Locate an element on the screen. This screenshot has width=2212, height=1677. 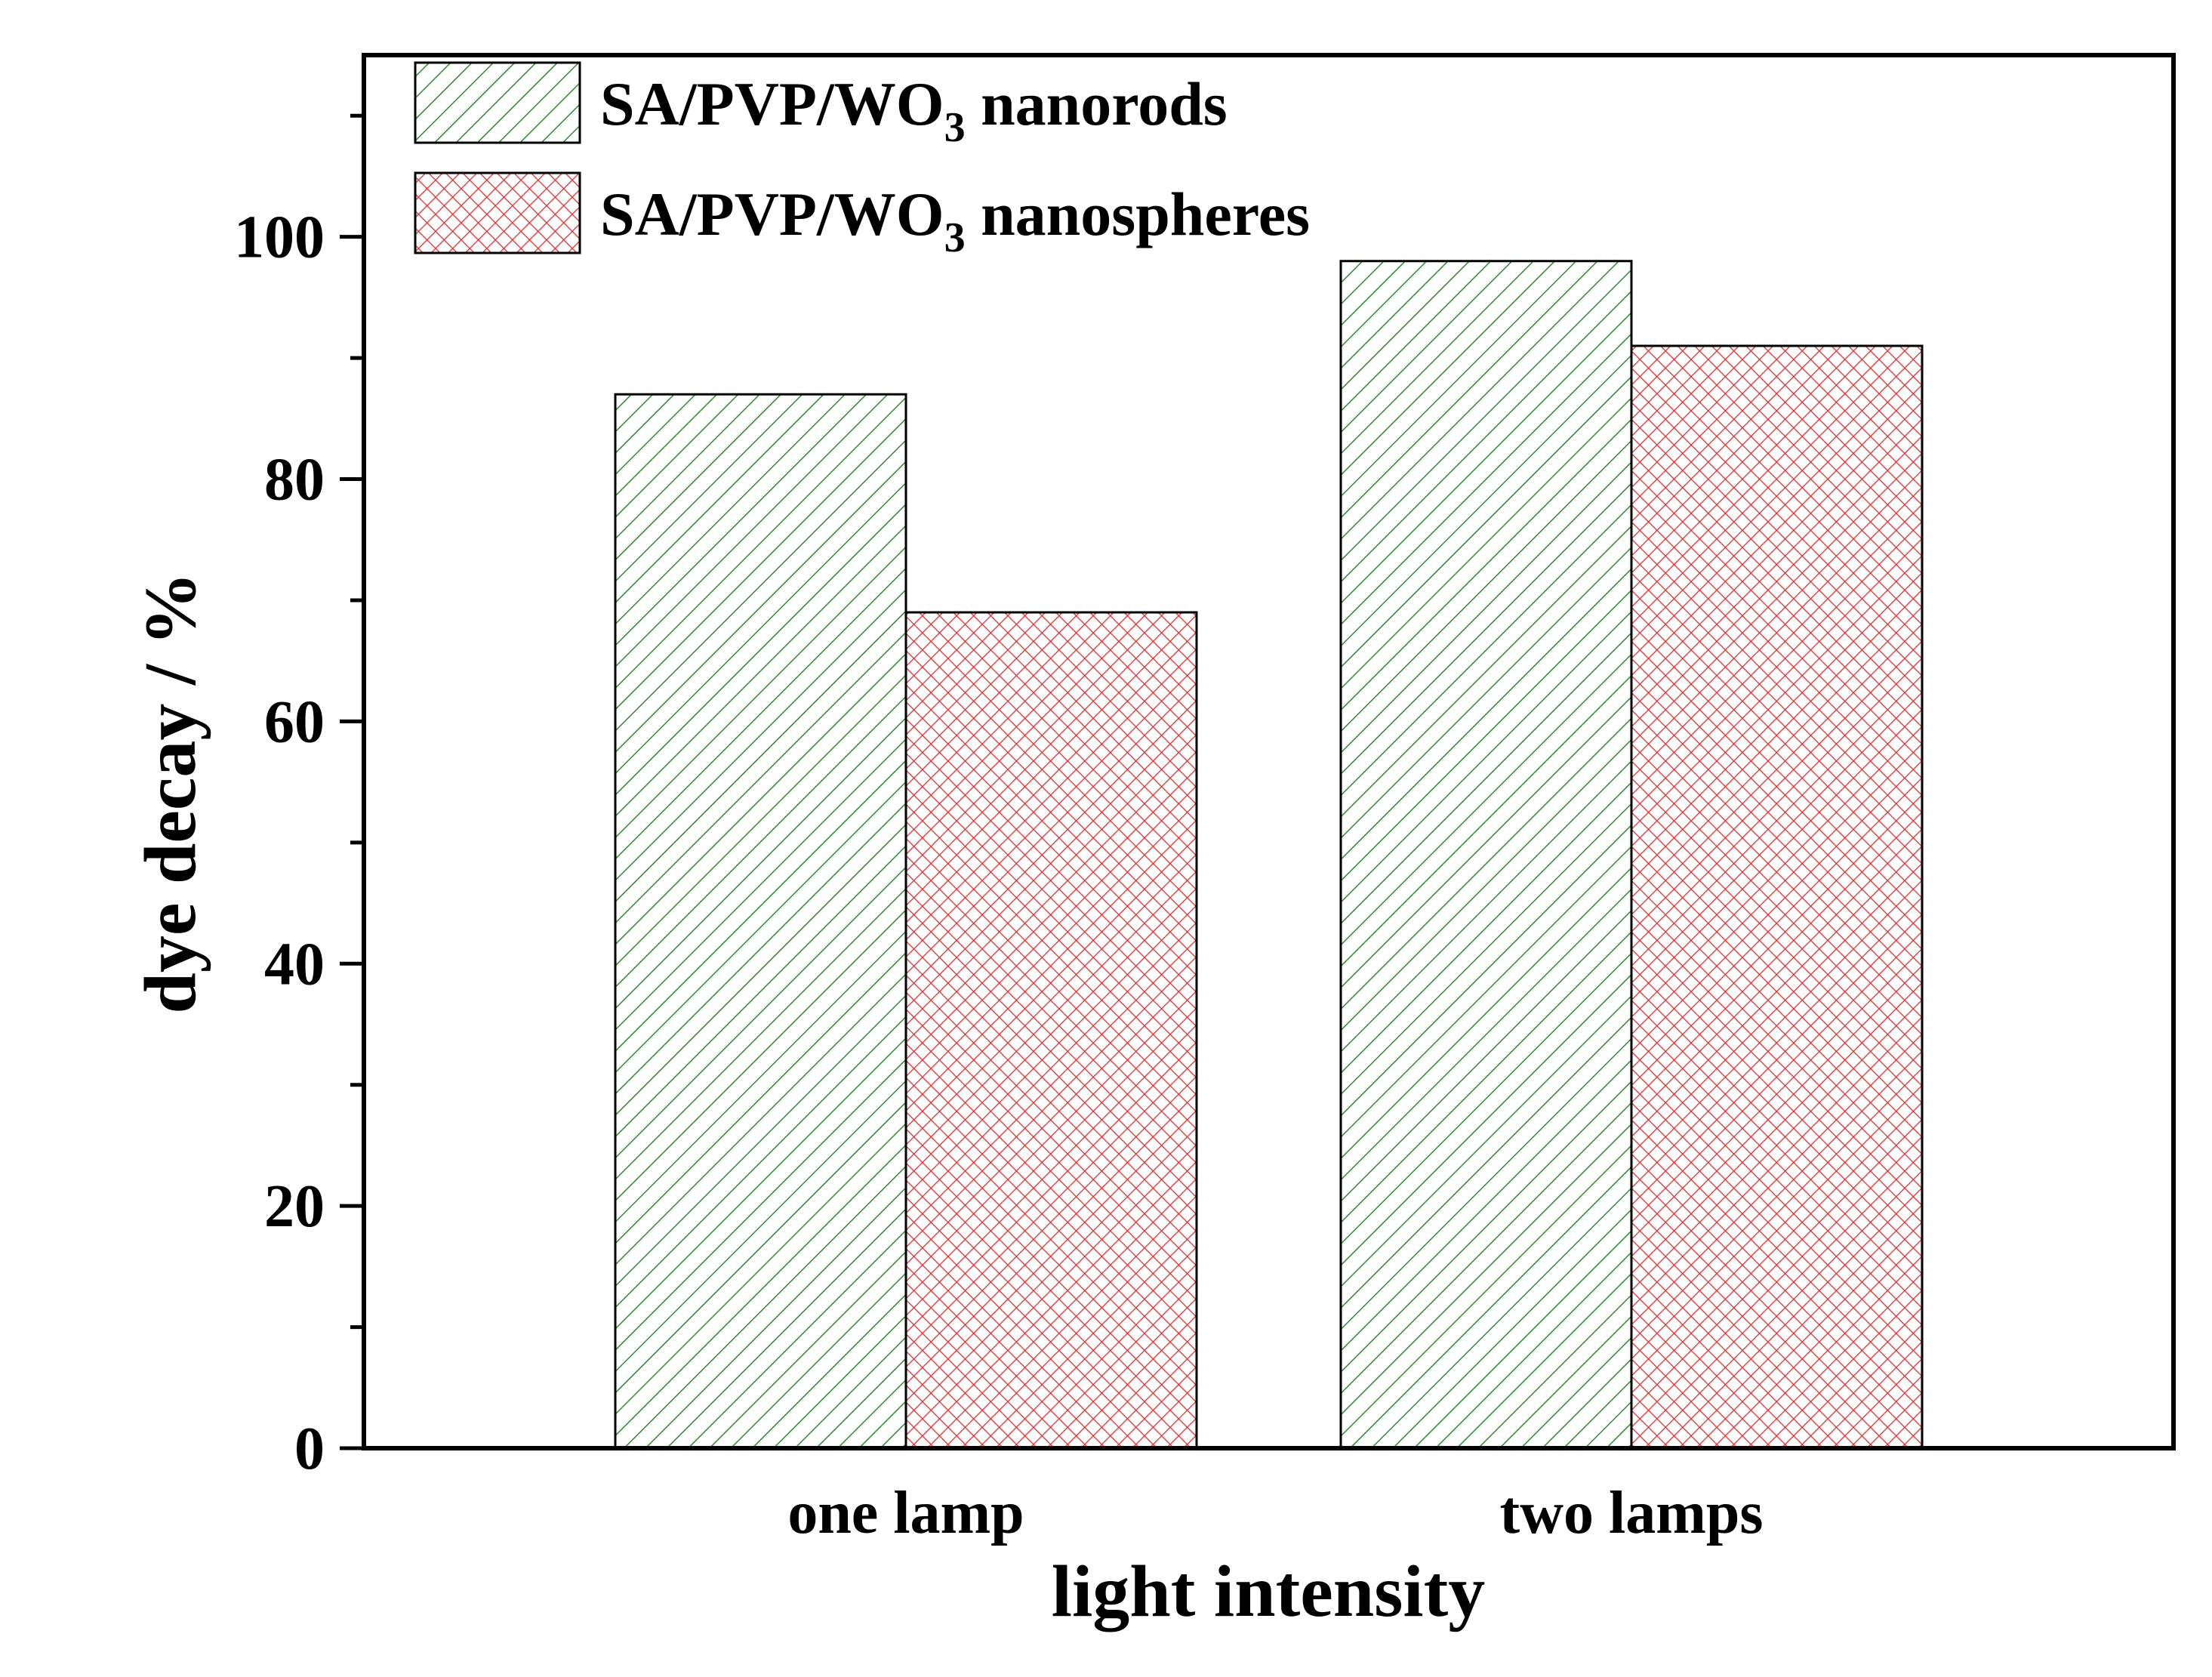
legend-item-nanorods: SA/PVP/WO3 nanorods is located at coordinates (821, 106).